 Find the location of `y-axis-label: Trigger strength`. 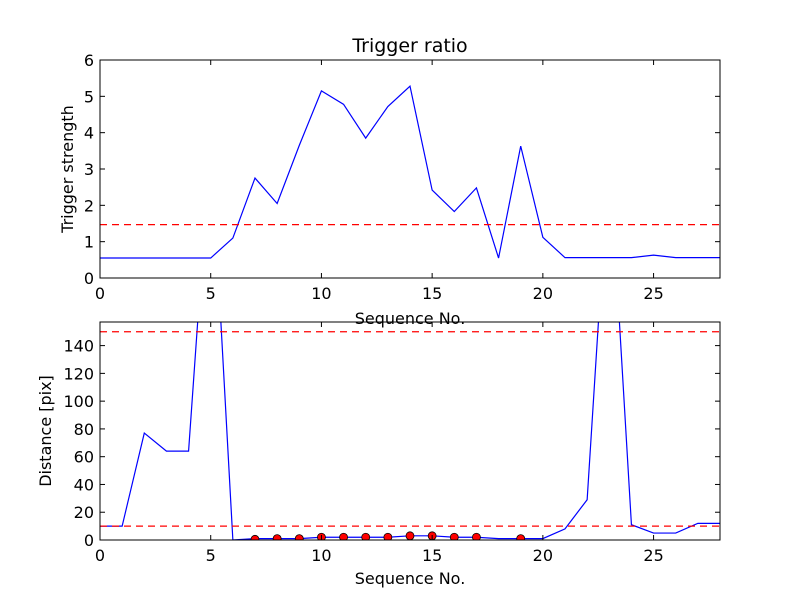

y-axis-label: Trigger strength is located at coordinates (67, 169).